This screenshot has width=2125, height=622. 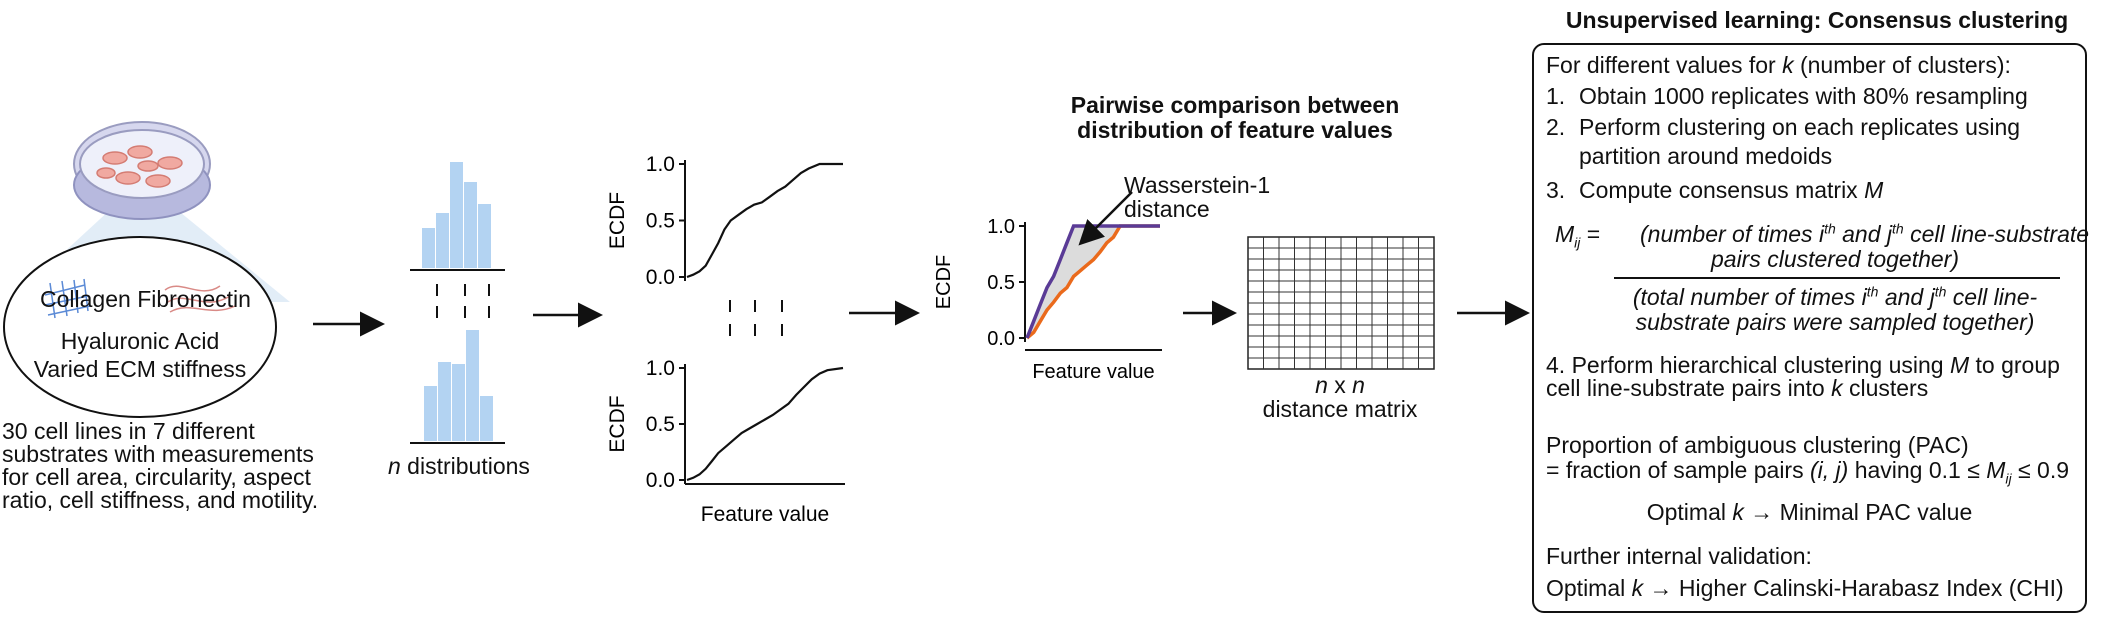 I want to click on annotation-arrow, so click(x=1105, y=218).